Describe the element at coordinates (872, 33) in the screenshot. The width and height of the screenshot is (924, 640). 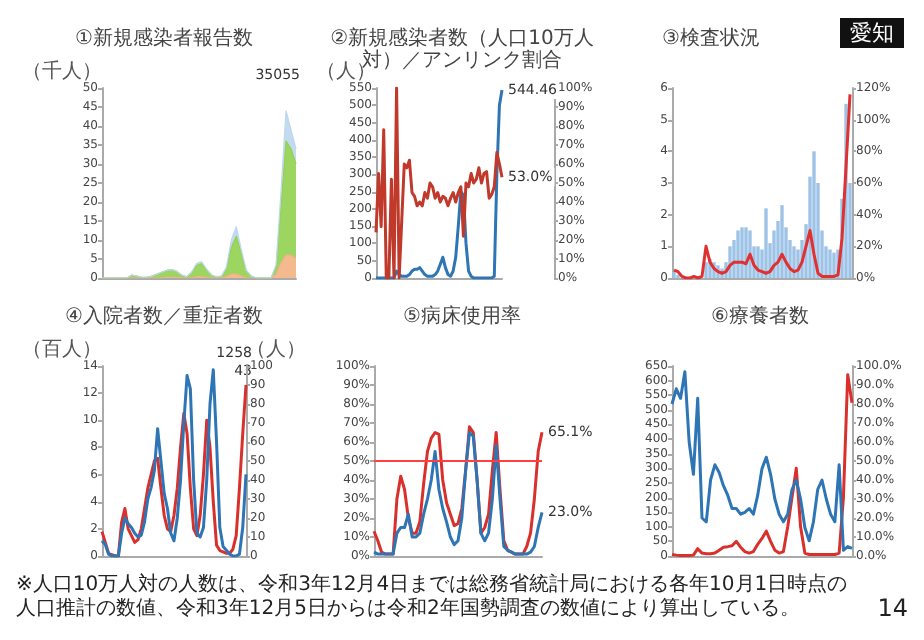
I see `text: 愛知` at that location.